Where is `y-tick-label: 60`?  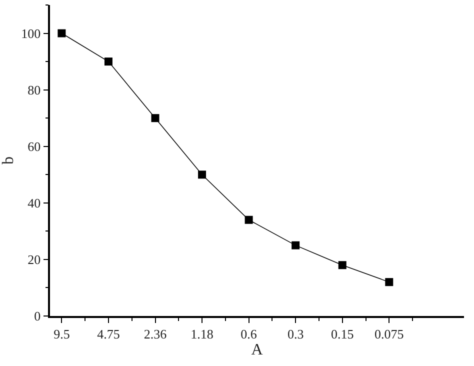 y-tick-label: 60 is located at coordinates (34, 146).